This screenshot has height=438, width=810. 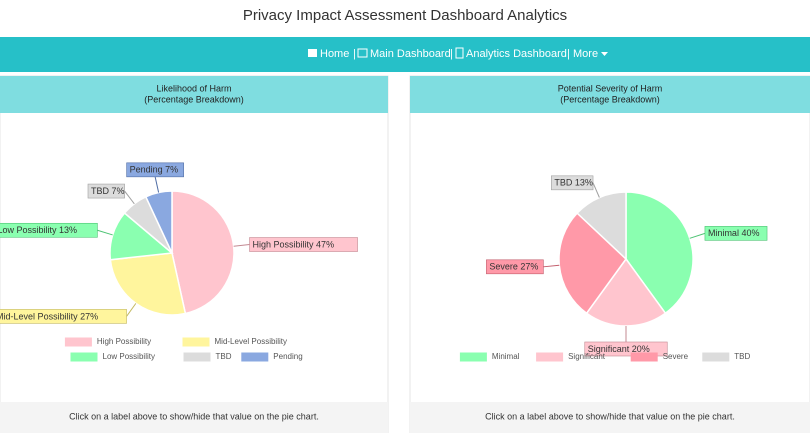 I want to click on nav-home: Home, so click(x=334, y=54).